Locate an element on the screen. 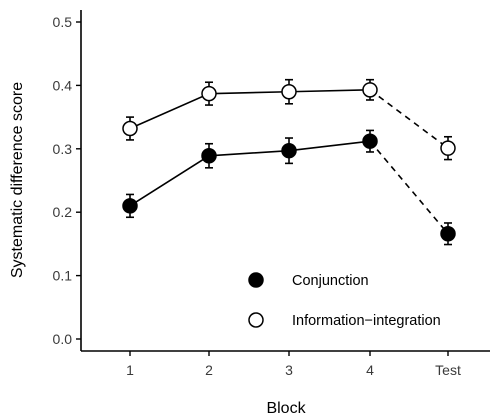 This screenshot has height=419, width=492. y-tick-label: 0.3 is located at coordinates (63, 149).